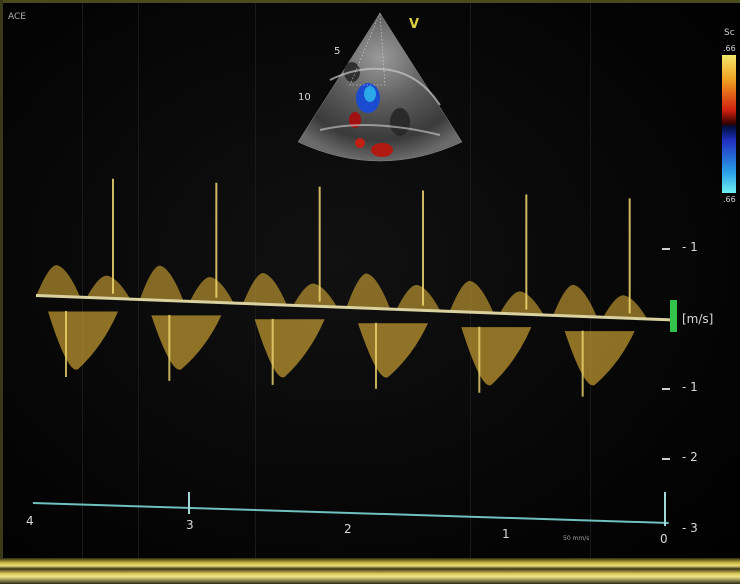  What do you see at coordinates (729, 124) in the screenshot?
I see `color-doppler-scale-bar` at bounding box center [729, 124].